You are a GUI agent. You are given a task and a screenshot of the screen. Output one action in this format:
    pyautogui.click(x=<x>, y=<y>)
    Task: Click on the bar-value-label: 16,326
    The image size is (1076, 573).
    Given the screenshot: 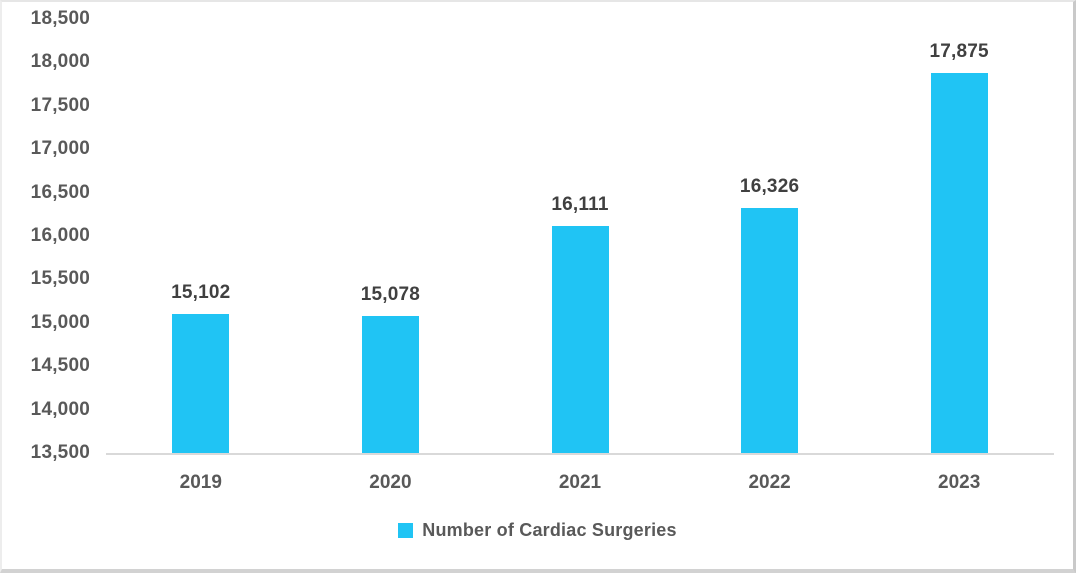 What is the action you would take?
    pyautogui.click(x=769, y=186)
    